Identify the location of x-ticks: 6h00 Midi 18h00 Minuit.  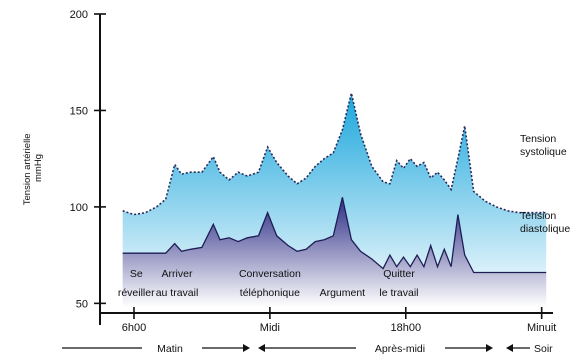
(339, 320).